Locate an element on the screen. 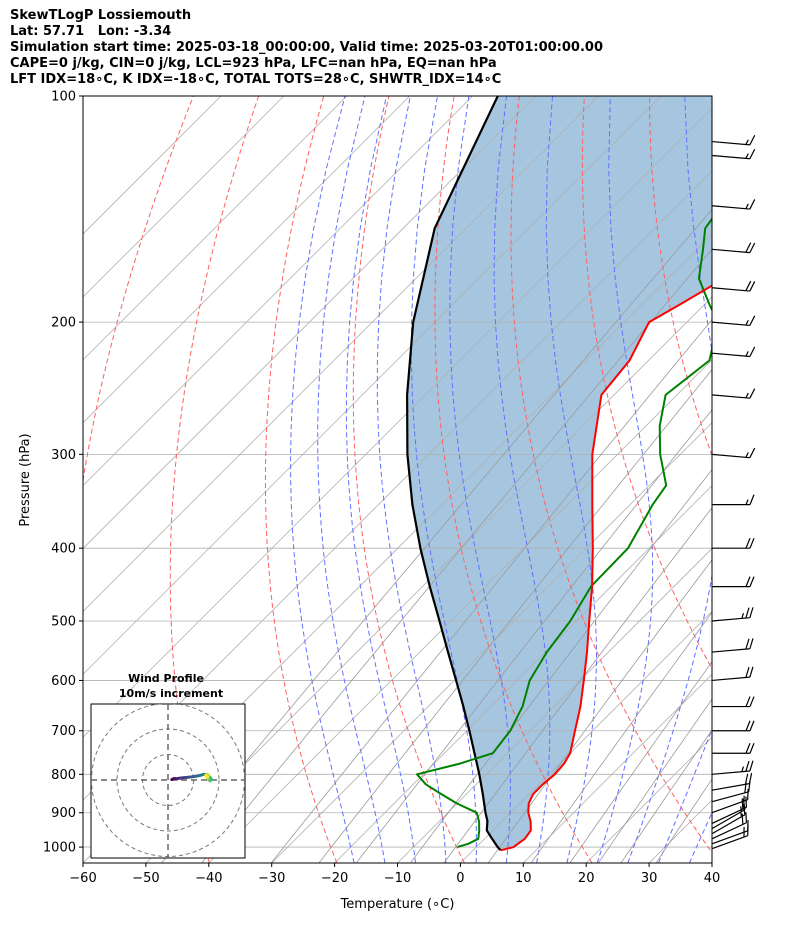 The height and width of the screenshot is (937, 794). x-tick-label: −60 is located at coordinates (82, 878).